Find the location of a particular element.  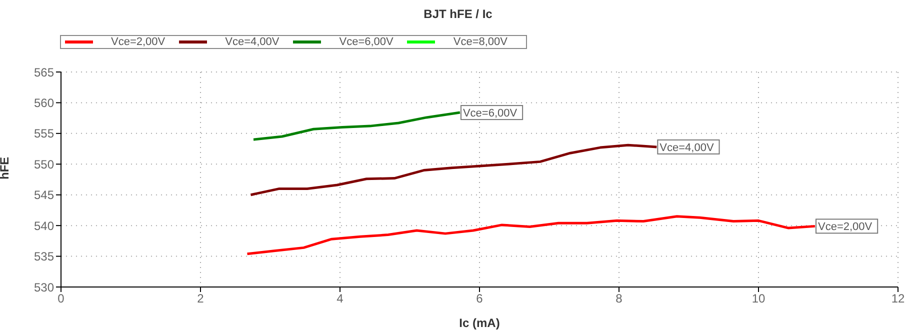

y-tick-label: 560 is located at coordinates (44, 103).